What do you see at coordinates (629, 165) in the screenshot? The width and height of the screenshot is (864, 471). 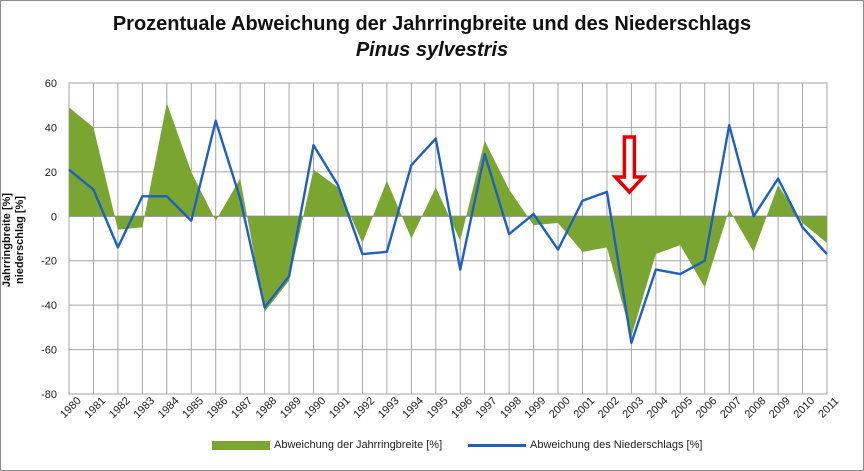 I see `arrow-down-icon` at bounding box center [629, 165].